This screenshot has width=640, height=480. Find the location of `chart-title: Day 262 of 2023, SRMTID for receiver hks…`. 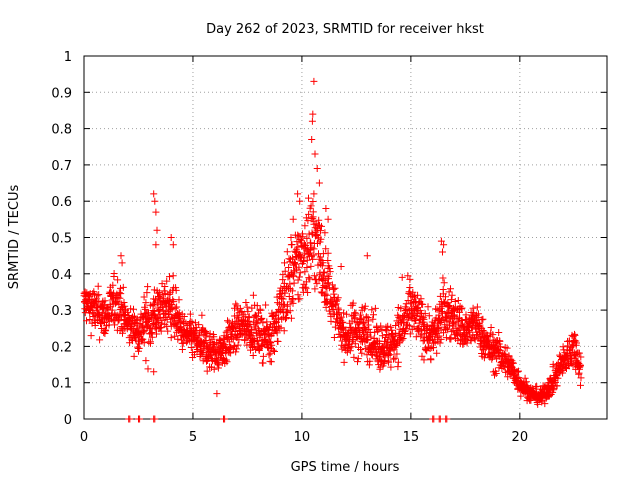

chart-title: Day 262 of 2023, SRMTID for receiver hks… is located at coordinates (345, 29).